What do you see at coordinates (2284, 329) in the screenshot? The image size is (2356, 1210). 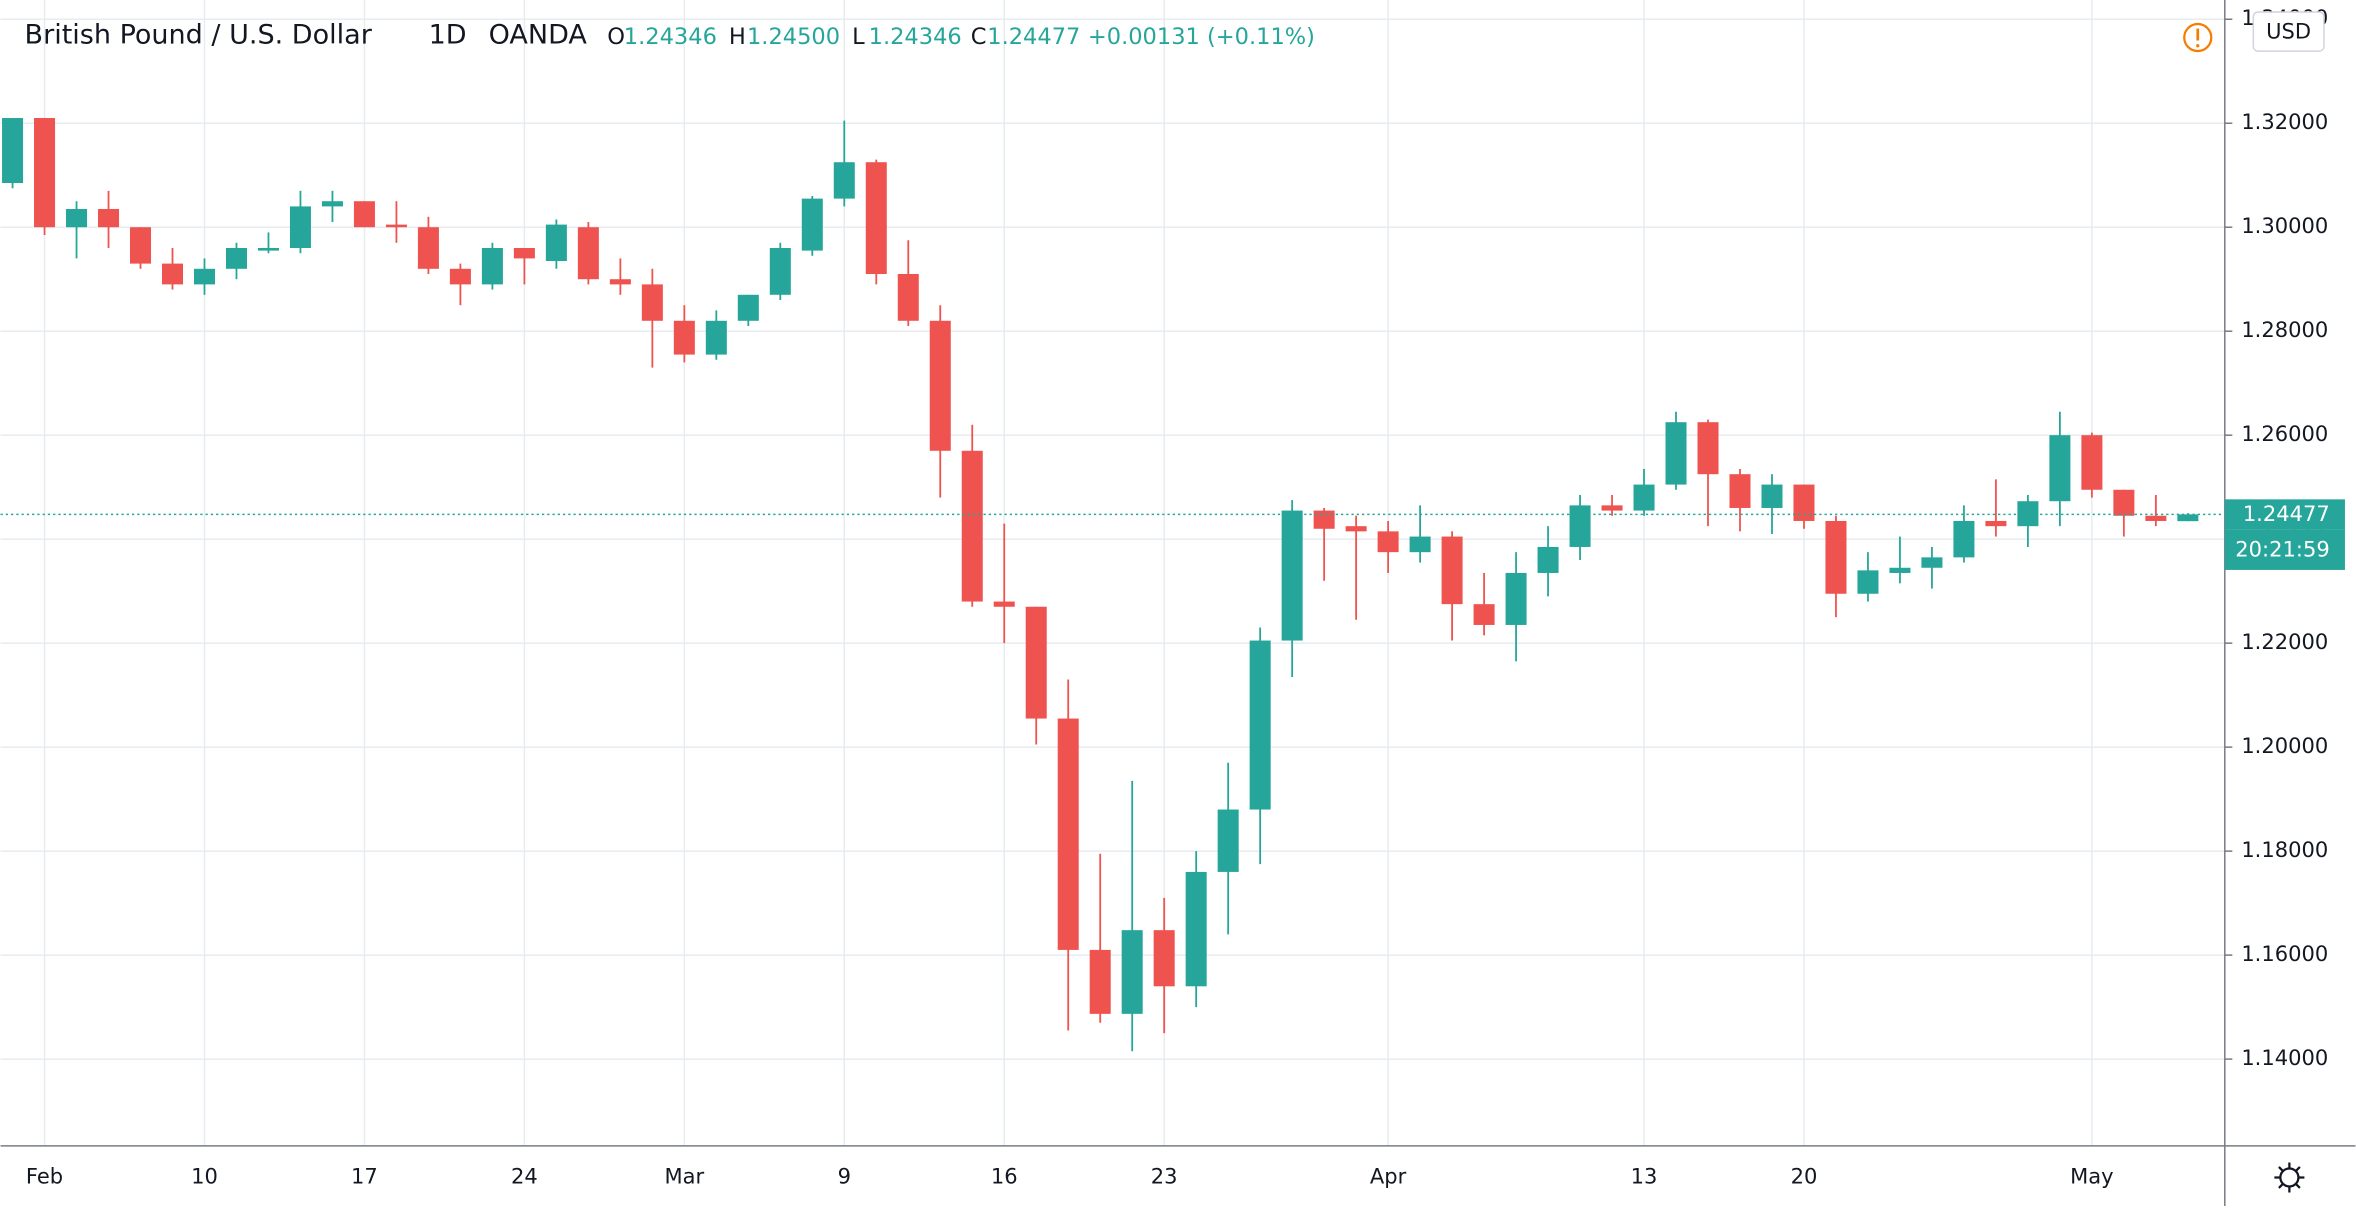 I see `y-tick-label: 1.28000` at bounding box center [2284, 329].